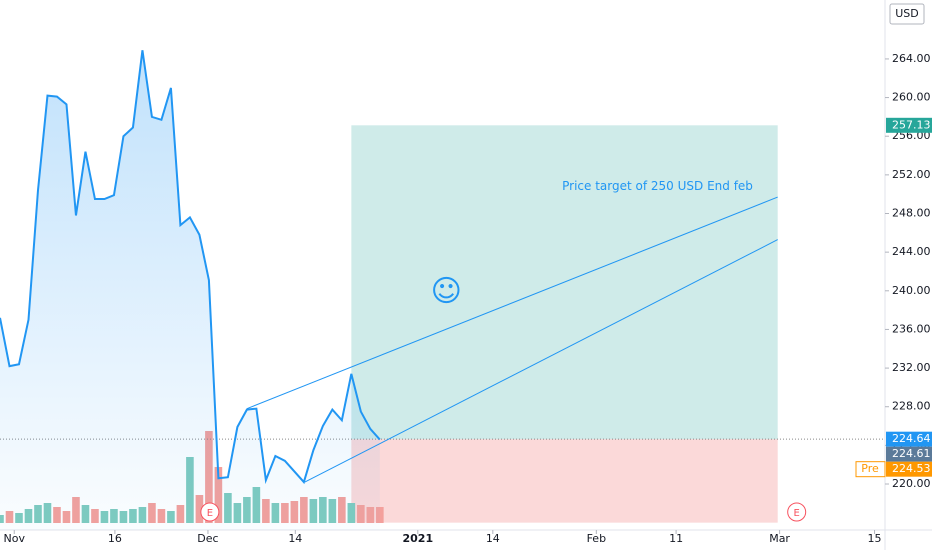 Image resolution: width=932 pixels, height=550 pixels. What do you see at coordinates (911, 483) in the screenshot?
I see `y-tick-label: 220.00` at bounding box center [911, 483].